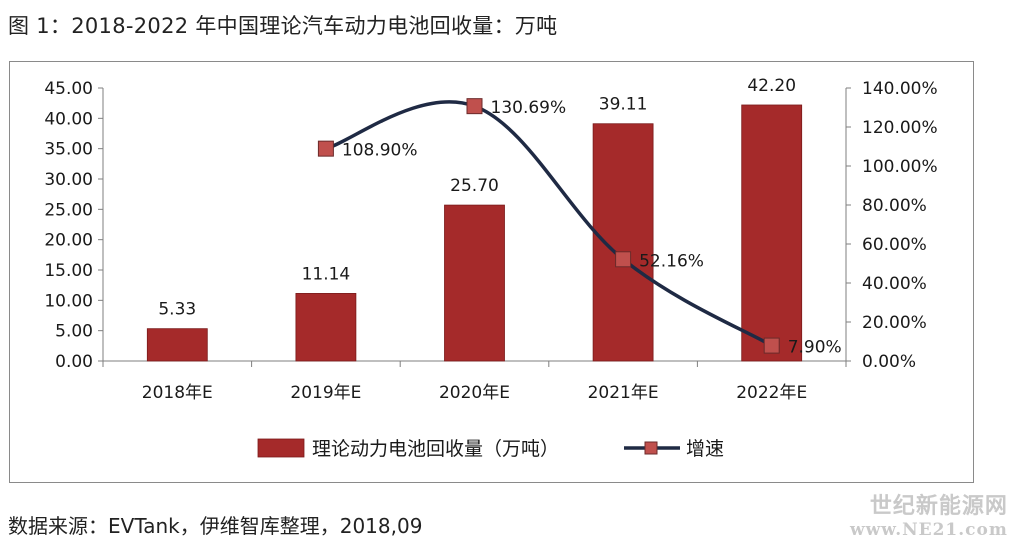 The width and height of the screenshot is (1012, 542). I want to click on right-tick-label: 120.00%, so click(900, 128).